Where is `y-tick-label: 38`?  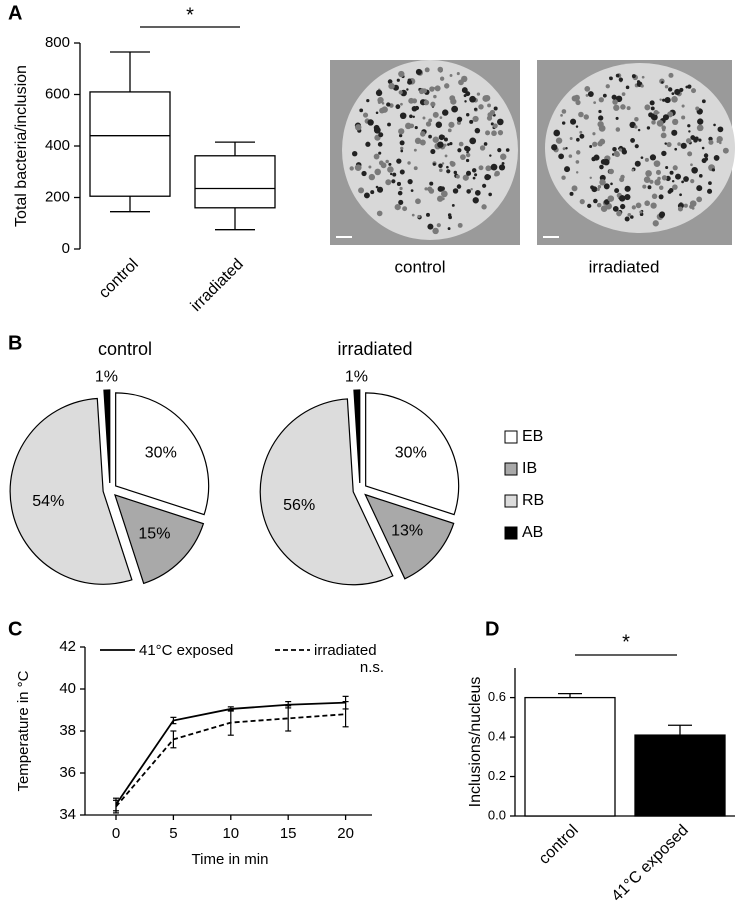 y-tick-label: 38 is located at coordinates (67, 730).